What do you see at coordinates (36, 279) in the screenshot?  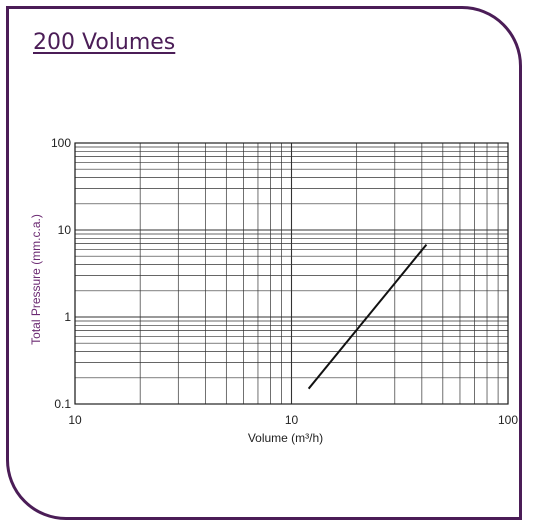 I see `y-axis-label: Total Pressure (mm.c.a.)` at bounding box center [36, 279].